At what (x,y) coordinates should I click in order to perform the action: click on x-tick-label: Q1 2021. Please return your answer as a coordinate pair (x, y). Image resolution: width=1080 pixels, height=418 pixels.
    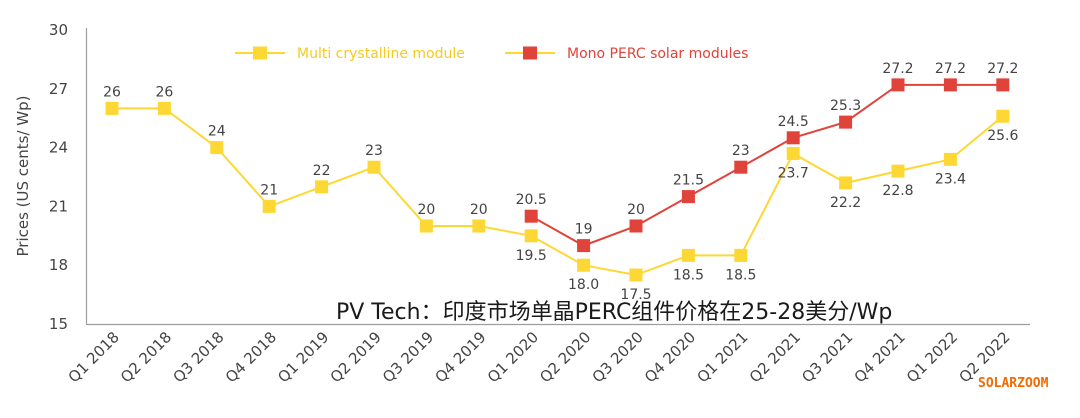
    Looking at the image, I should click on (722, 357).